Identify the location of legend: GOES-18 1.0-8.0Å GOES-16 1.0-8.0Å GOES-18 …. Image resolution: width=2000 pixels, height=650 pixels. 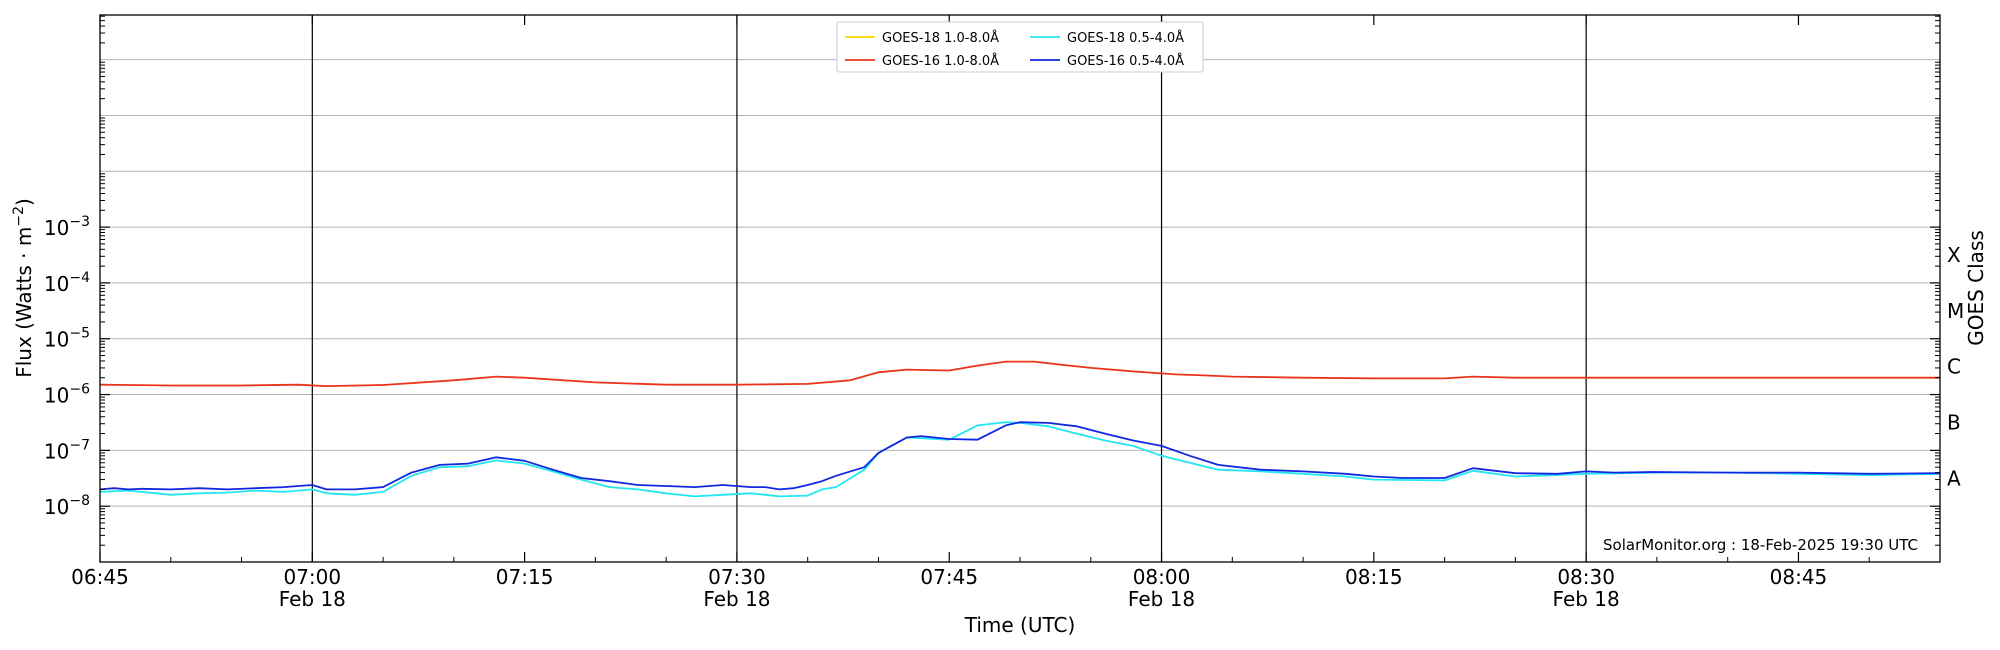
(1020, 47).